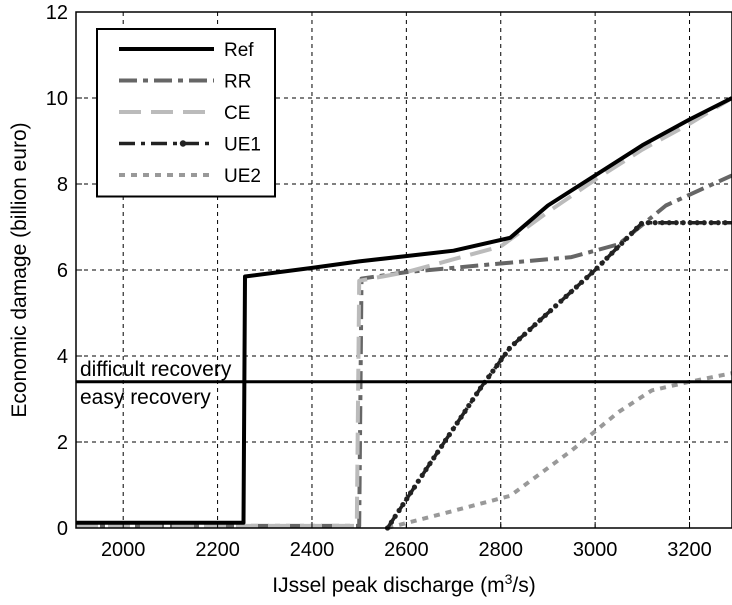 The height and width of the screenshot is (605, 732). I want to click on x-tick-label: 3000, so click(595, 550).